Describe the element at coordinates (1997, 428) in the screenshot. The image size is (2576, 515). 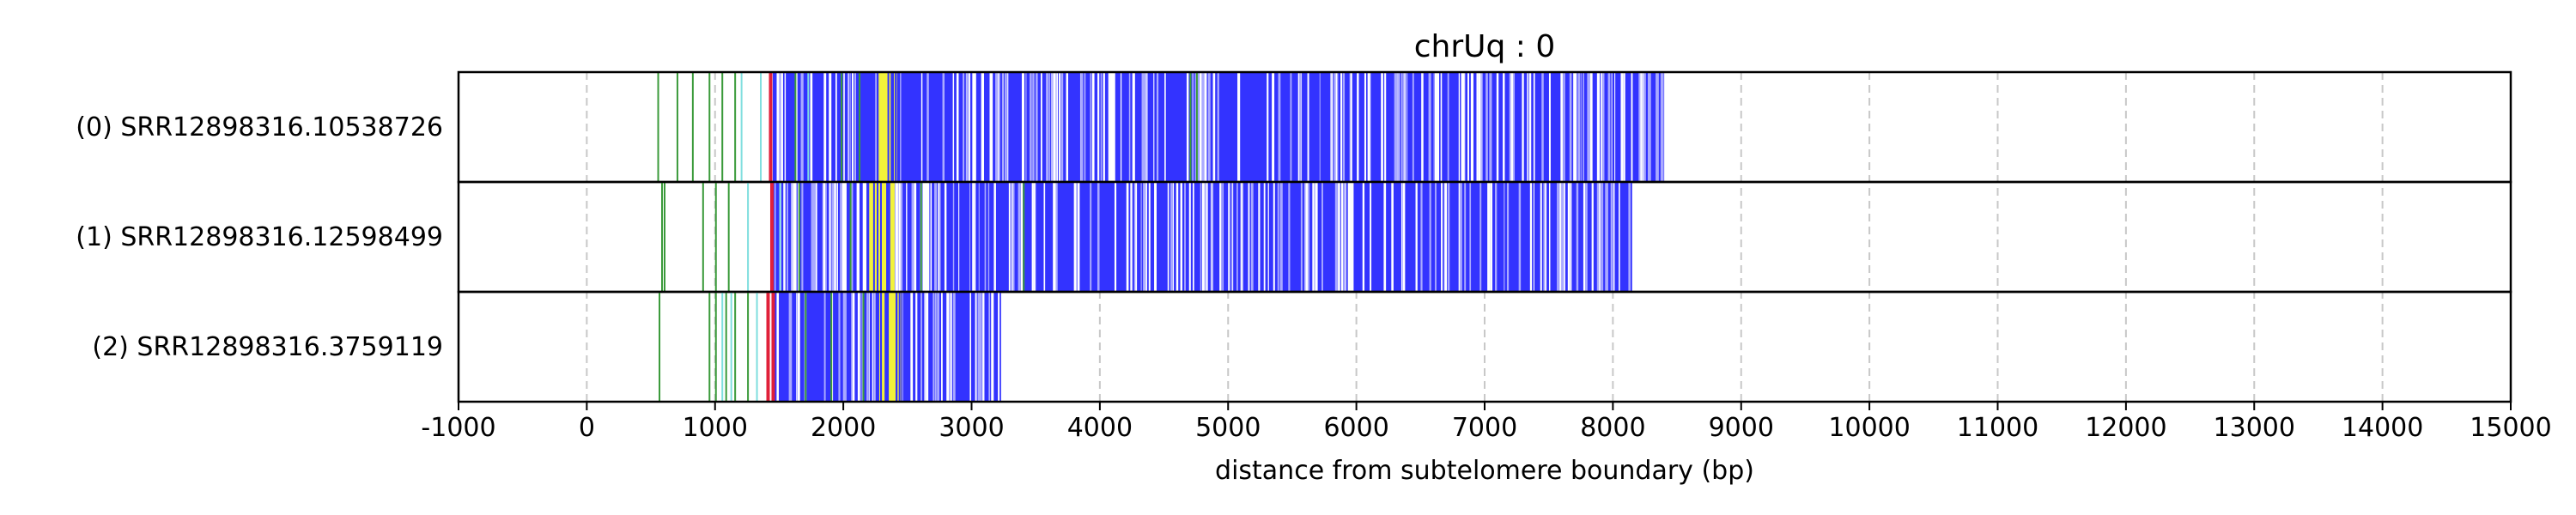
I see `x-tick-label: 11000` at that location.